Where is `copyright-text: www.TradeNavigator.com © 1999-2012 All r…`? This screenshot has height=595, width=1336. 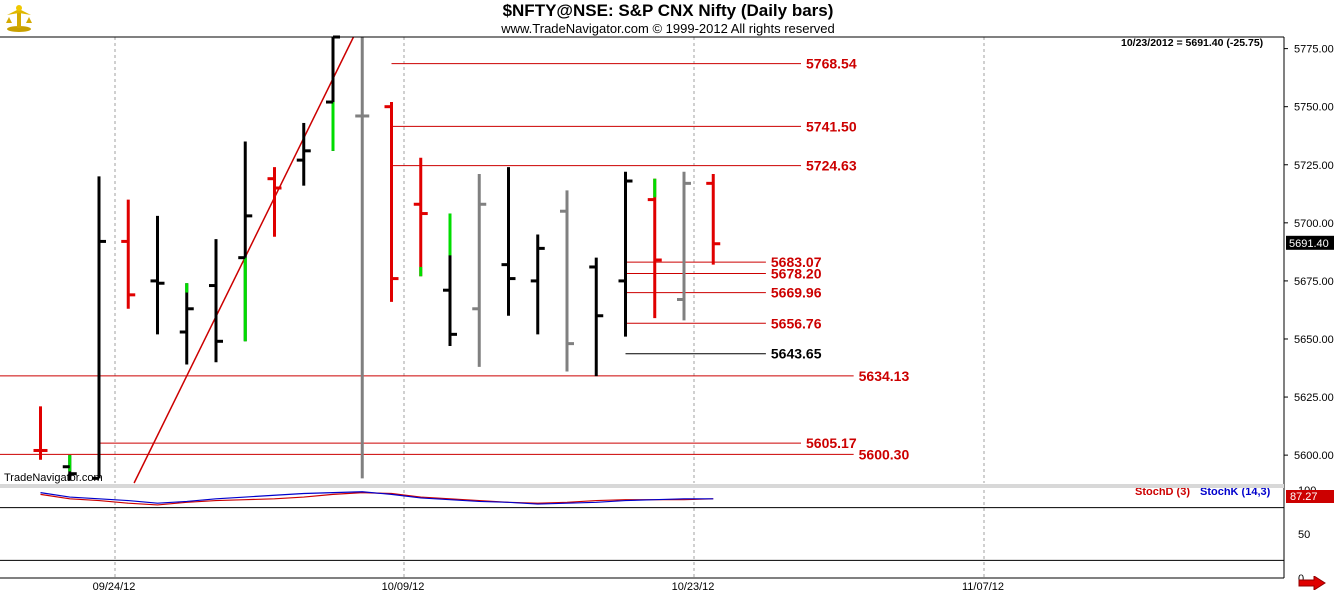 copyright-text: www.TradeNavigator.com © 1999-2012 All r… is located at coordinates (668, 28).